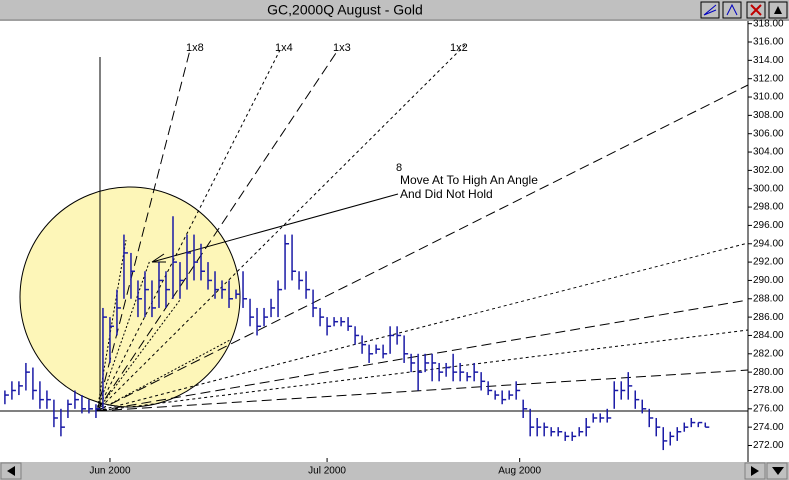 Image resolution: width=789 pixels, height=480 pixels. Describe the element at coordinates (446, 194) in the screenshot. I see `note-text: And Did Not Hold` at that location.